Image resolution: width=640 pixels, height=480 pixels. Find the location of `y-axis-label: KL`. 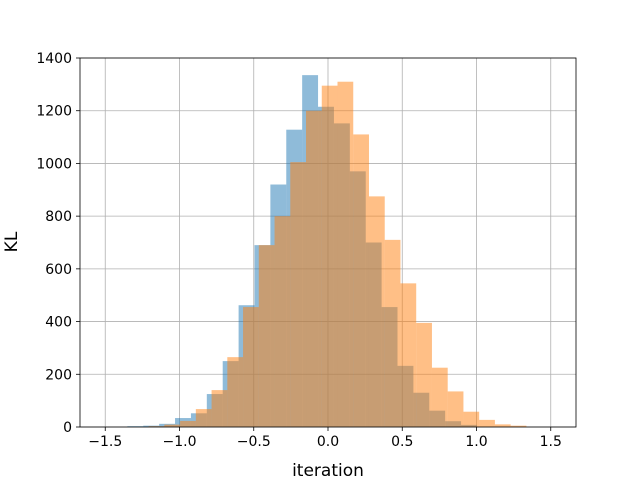

y-axis-label: KL is located at coordinates (12, 241).